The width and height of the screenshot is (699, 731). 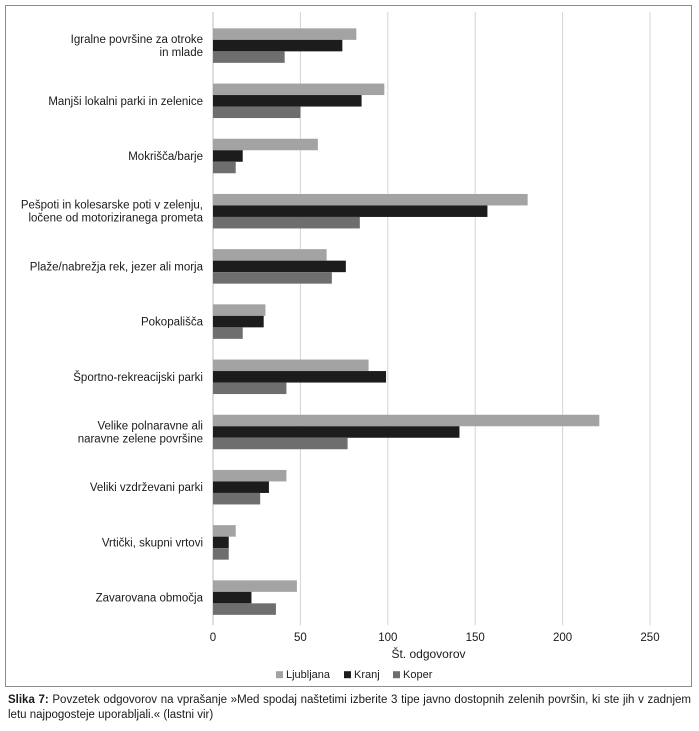 What do you see at coordinates (475, 638) in the screenshot?
I see `x-tick-label: 150` at bounding box center [475, 638].